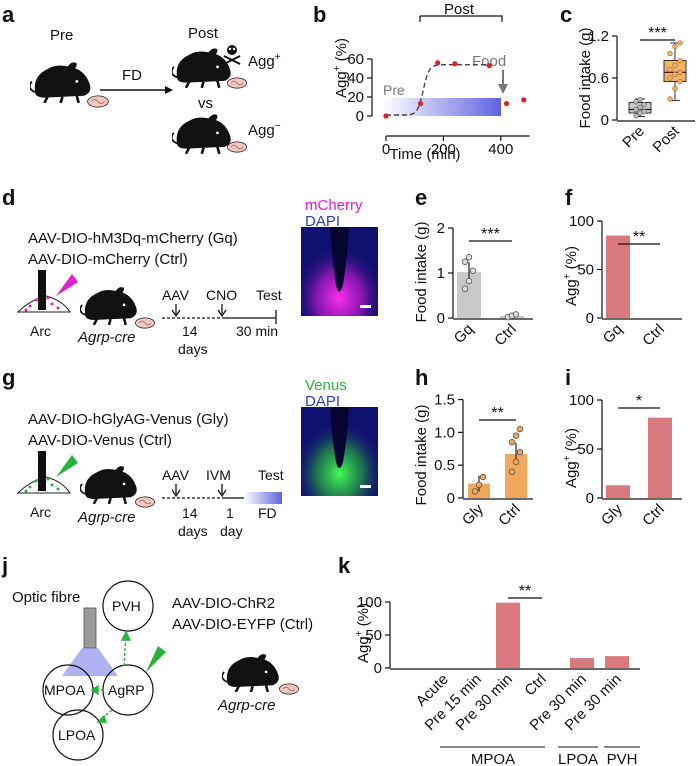 The width and height of the screenshot is (696, 766). Describe the element at coordinates (464, 334) in the screenshot. I see `x-tick-label: Gq` at that location.